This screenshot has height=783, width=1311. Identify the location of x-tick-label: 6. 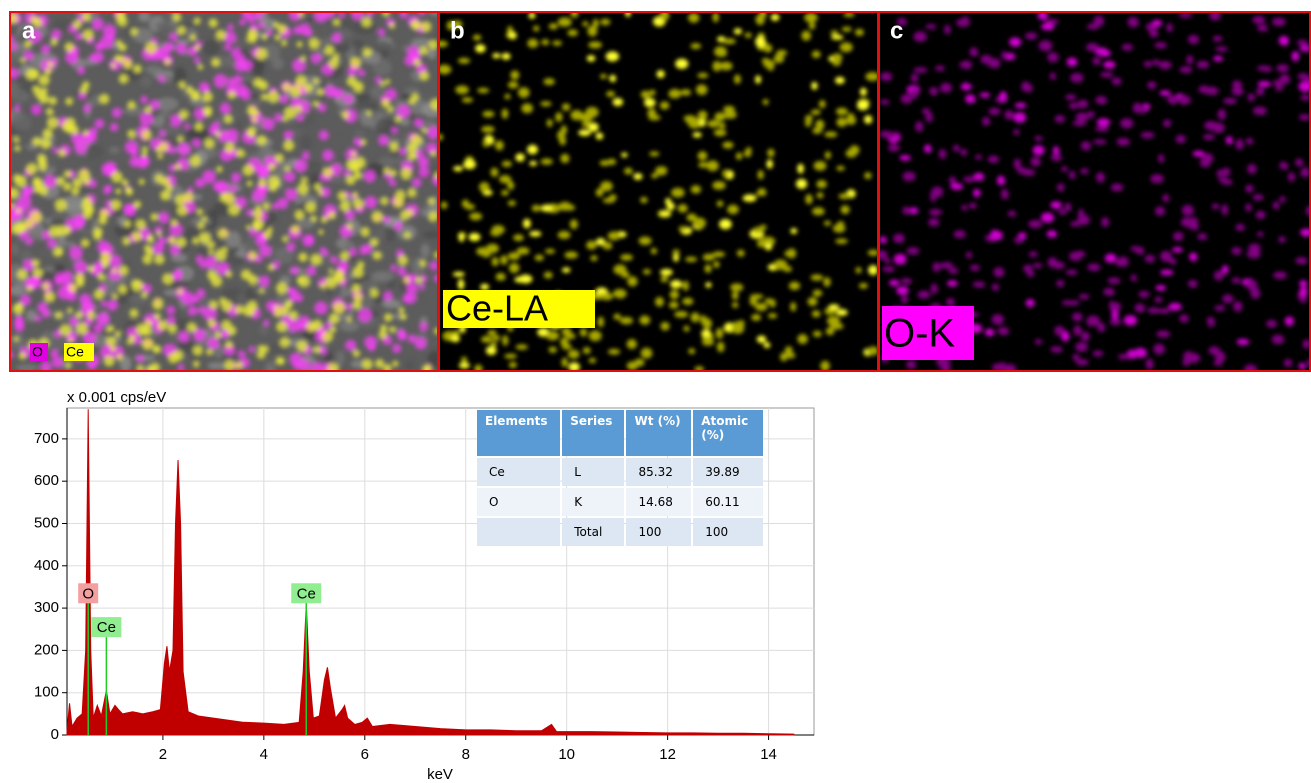
(365, 754).